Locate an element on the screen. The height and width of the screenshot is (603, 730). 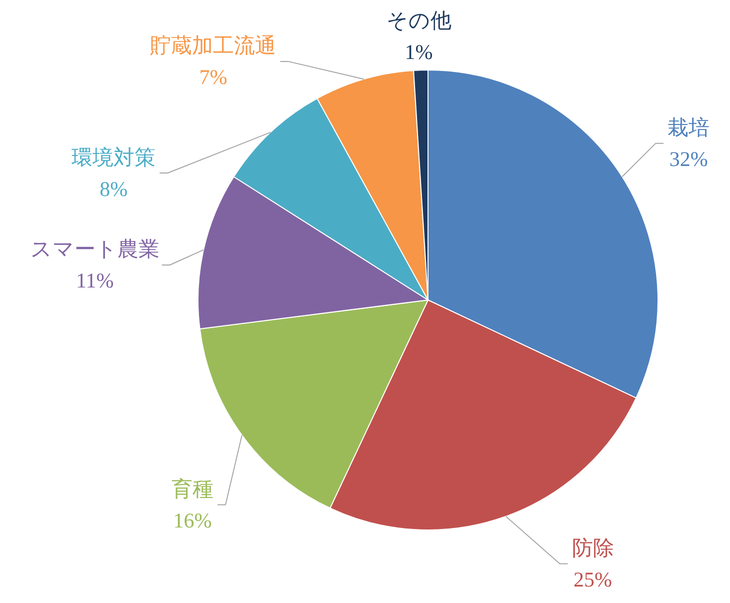
slice-label: 貯蔵加工流通 is located at coordinates (213, 46).